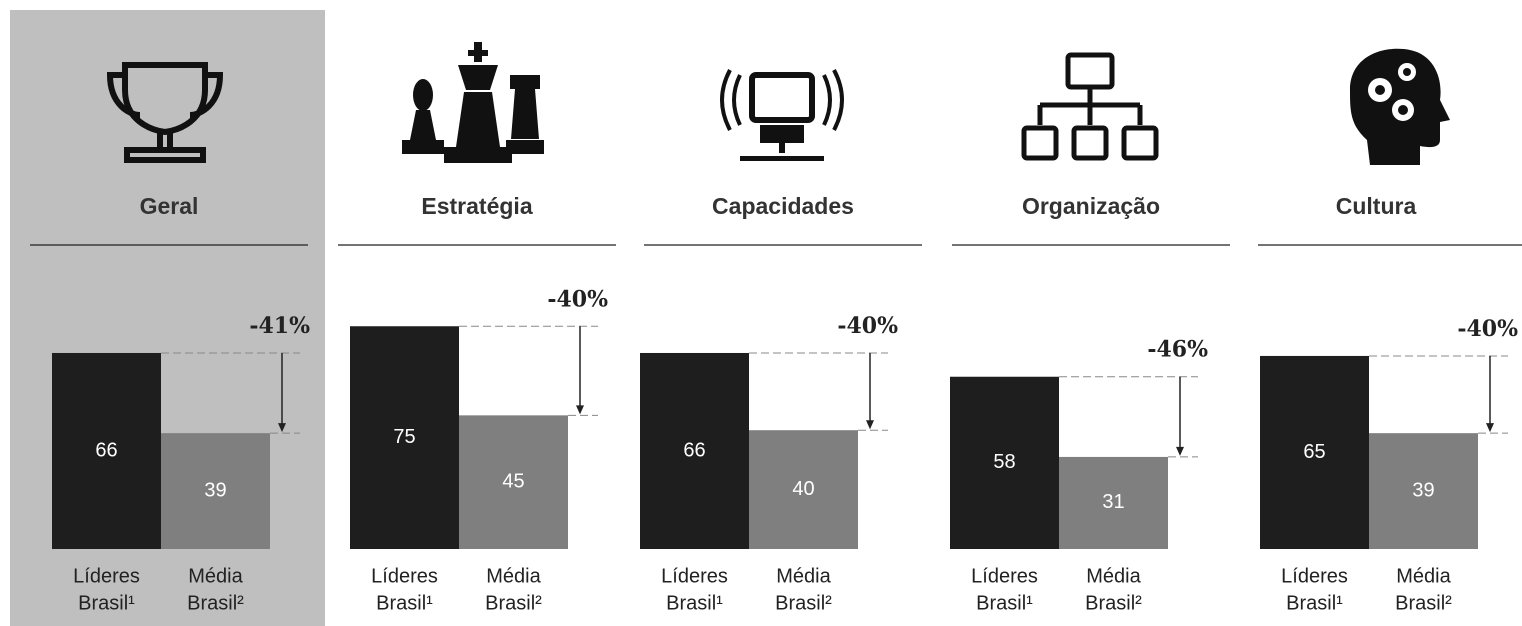 Image resolution: width=1522 pixels, height=626 pixels. What do you see at coordinates (1376, 206) in the screenshot?
I see `panel-title: Cultura` at bounding box center [1376, 206].